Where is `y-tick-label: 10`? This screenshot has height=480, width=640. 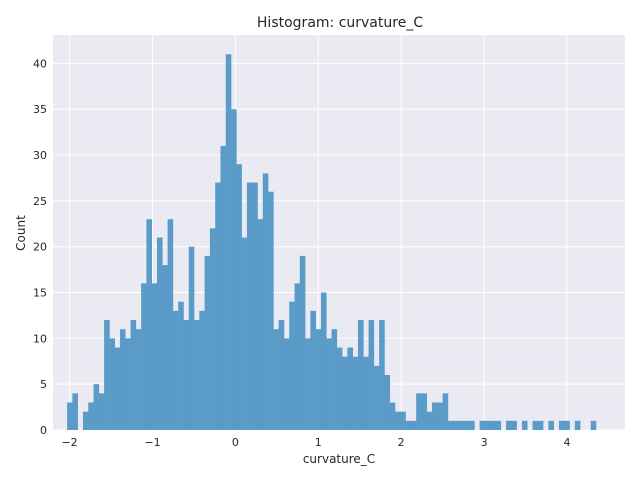 y-tick-label: 10 is located at coordinates (40, 338).